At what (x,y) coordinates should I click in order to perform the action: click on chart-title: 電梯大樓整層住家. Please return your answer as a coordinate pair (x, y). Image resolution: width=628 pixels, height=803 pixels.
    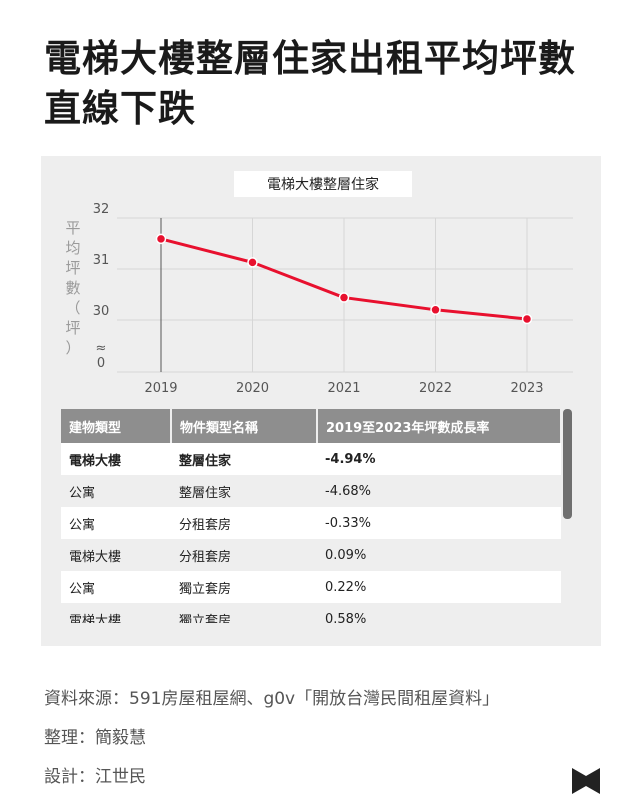
    Looking at the image, I should click on (323, 184).